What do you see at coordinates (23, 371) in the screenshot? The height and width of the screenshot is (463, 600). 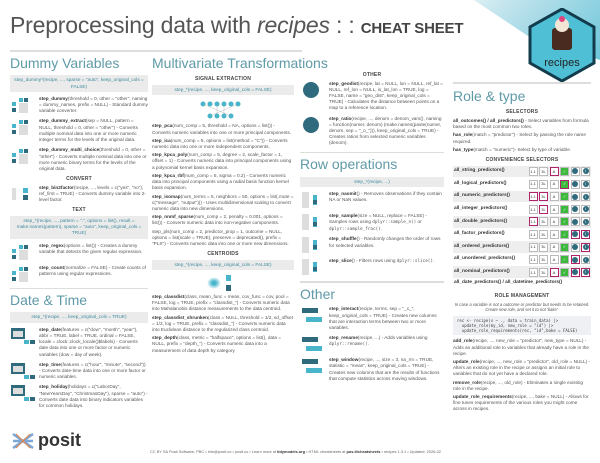 I see `calendar-icon` at bounding box center [23, 371].